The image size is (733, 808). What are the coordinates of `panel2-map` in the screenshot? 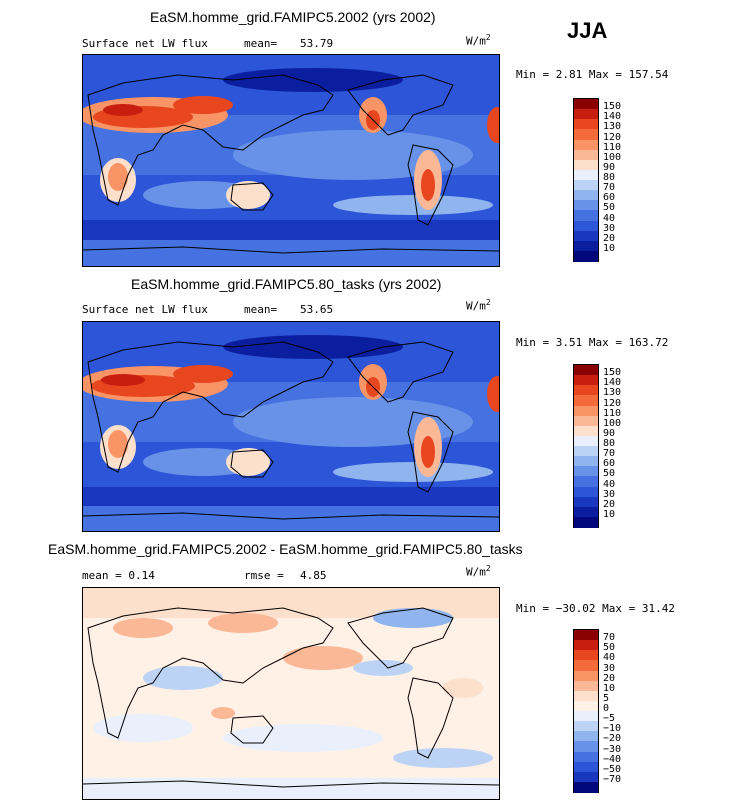 It's located at (291, 426).